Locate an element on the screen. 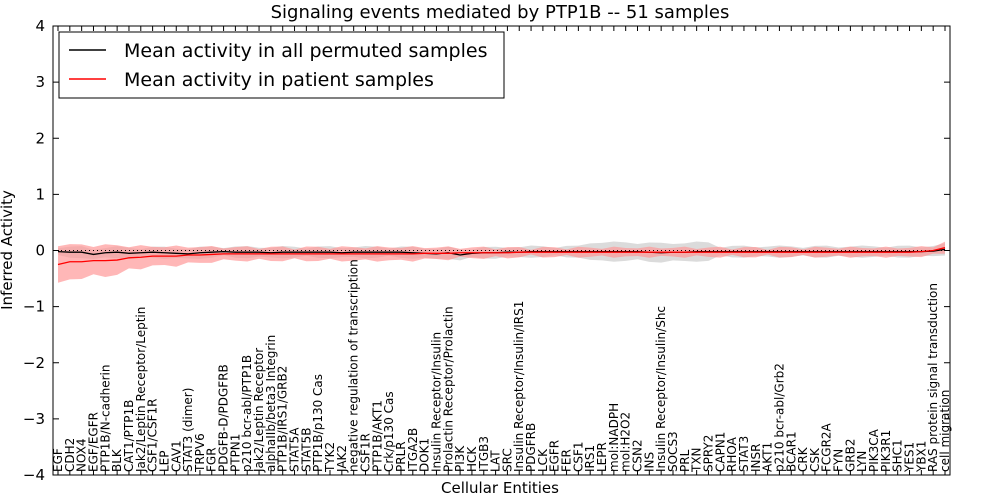 This screenshot has height=500, width=1000. x-category-label: SOCS3 is located at coordinates (673, 451).